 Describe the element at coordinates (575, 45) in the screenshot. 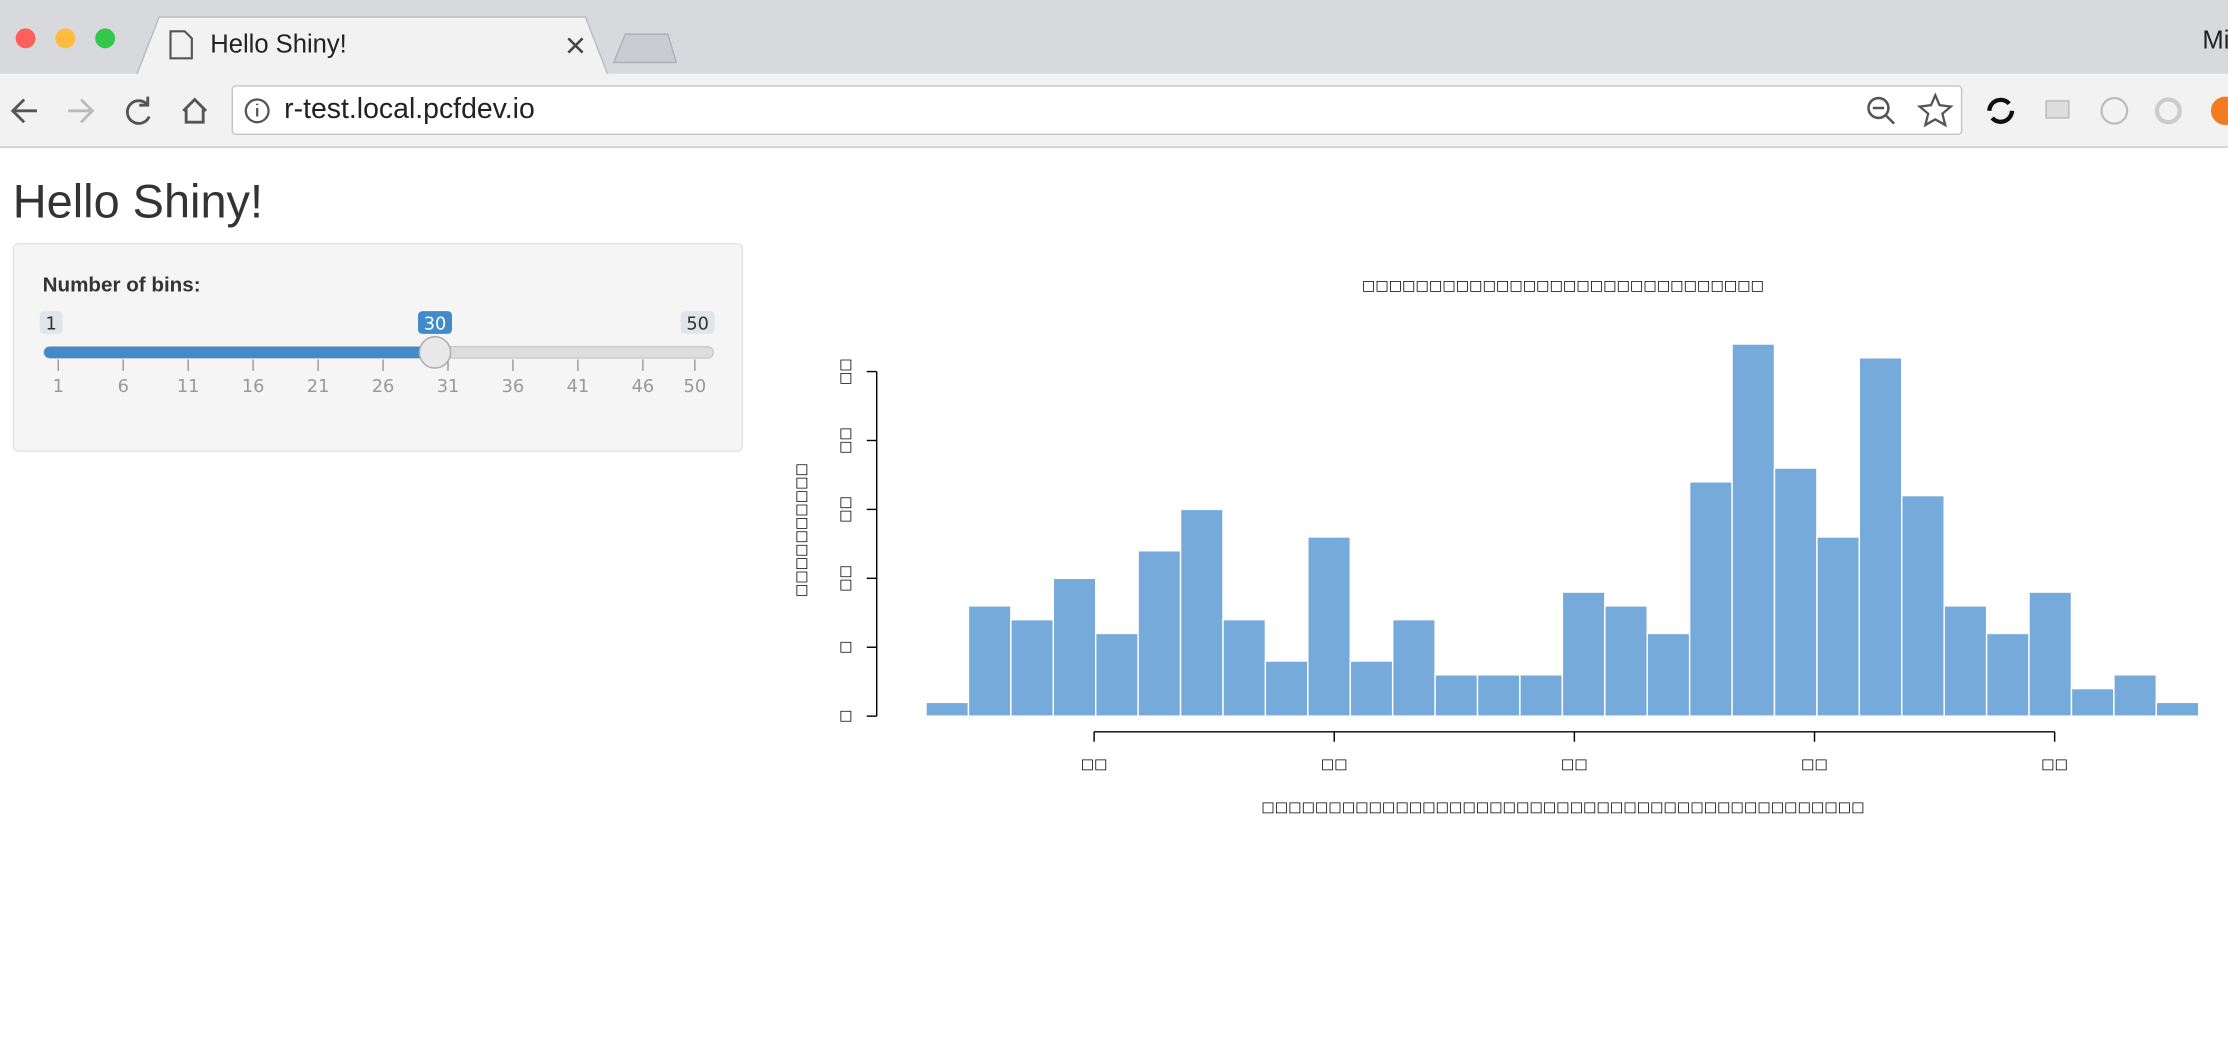

I see `tab-close` at that location.